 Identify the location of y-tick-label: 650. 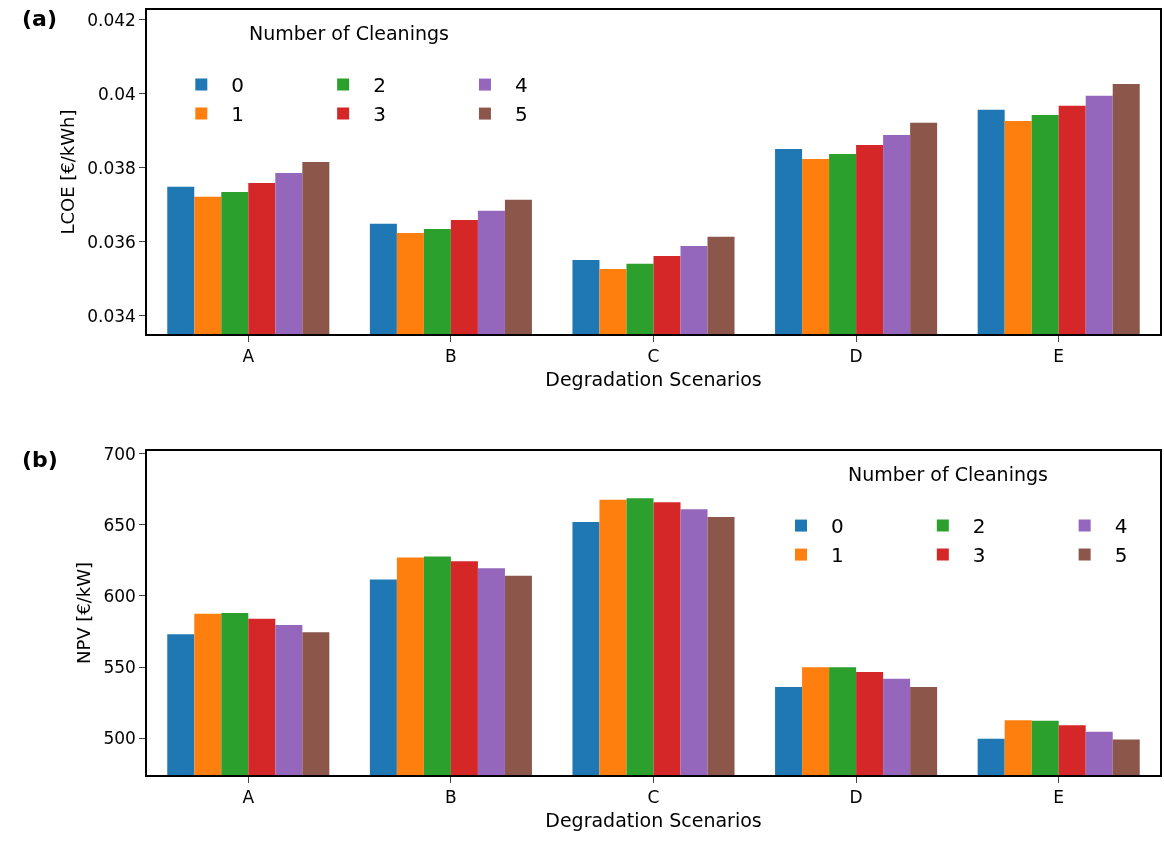
(119, 524).